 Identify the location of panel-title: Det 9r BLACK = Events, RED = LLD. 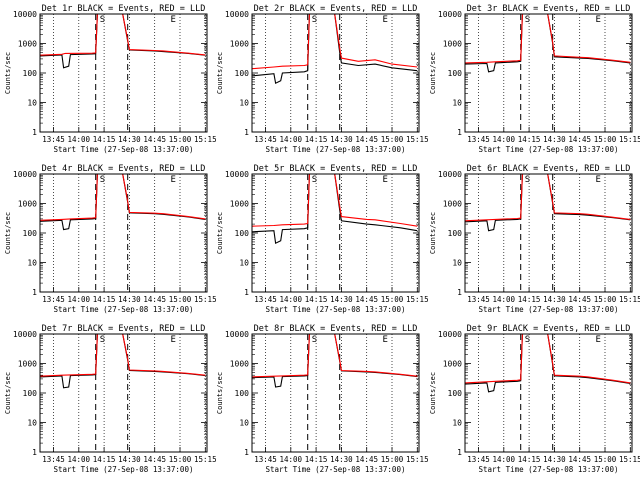
(549, 329).